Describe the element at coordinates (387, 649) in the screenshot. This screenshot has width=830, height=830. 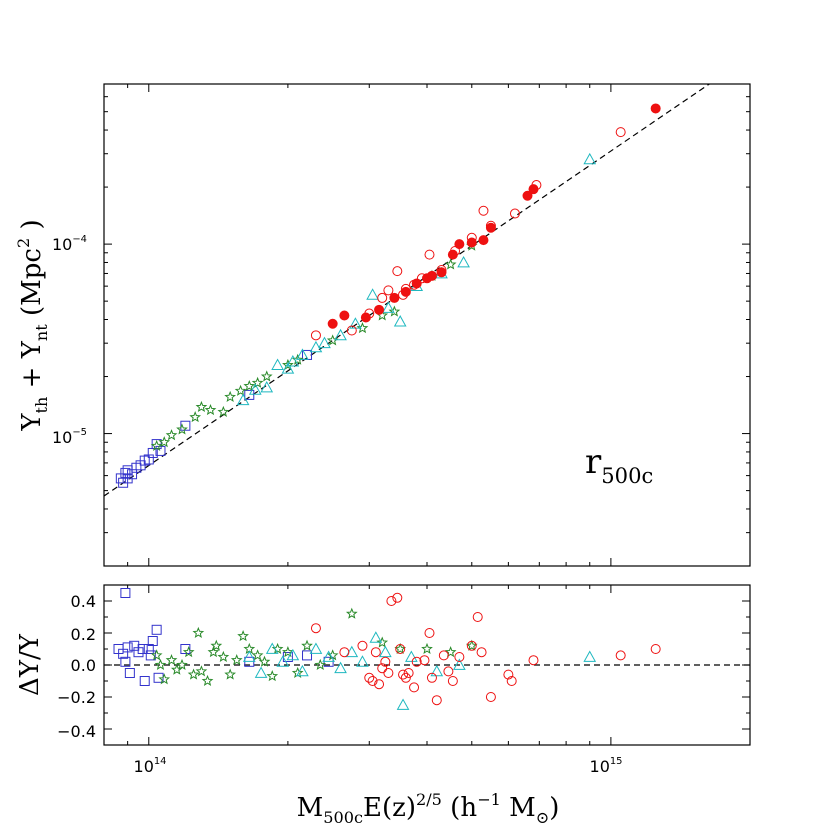
I see `bottom-points` at that location.